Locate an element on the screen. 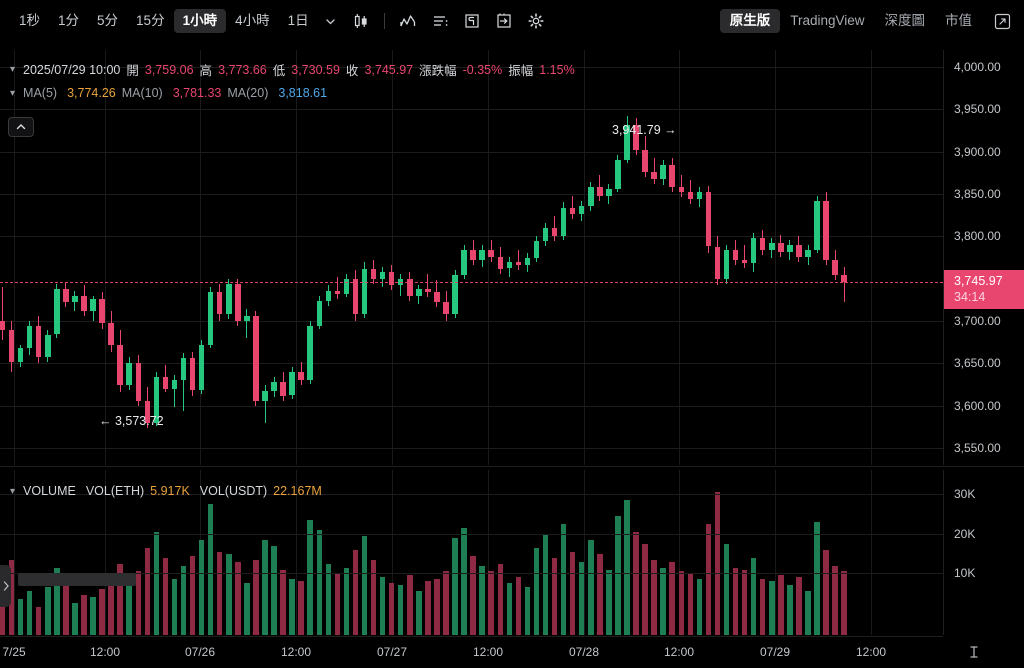  price-axis-tick: 4,000.00 is located at coordinates (977, 66).